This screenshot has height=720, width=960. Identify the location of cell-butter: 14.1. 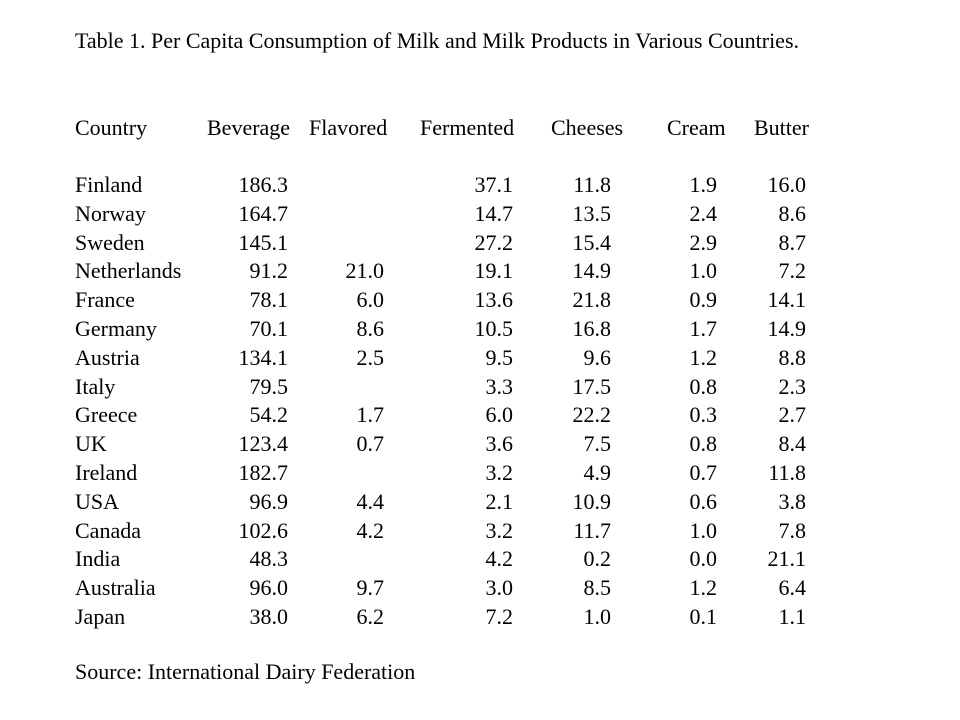
(787, 299).